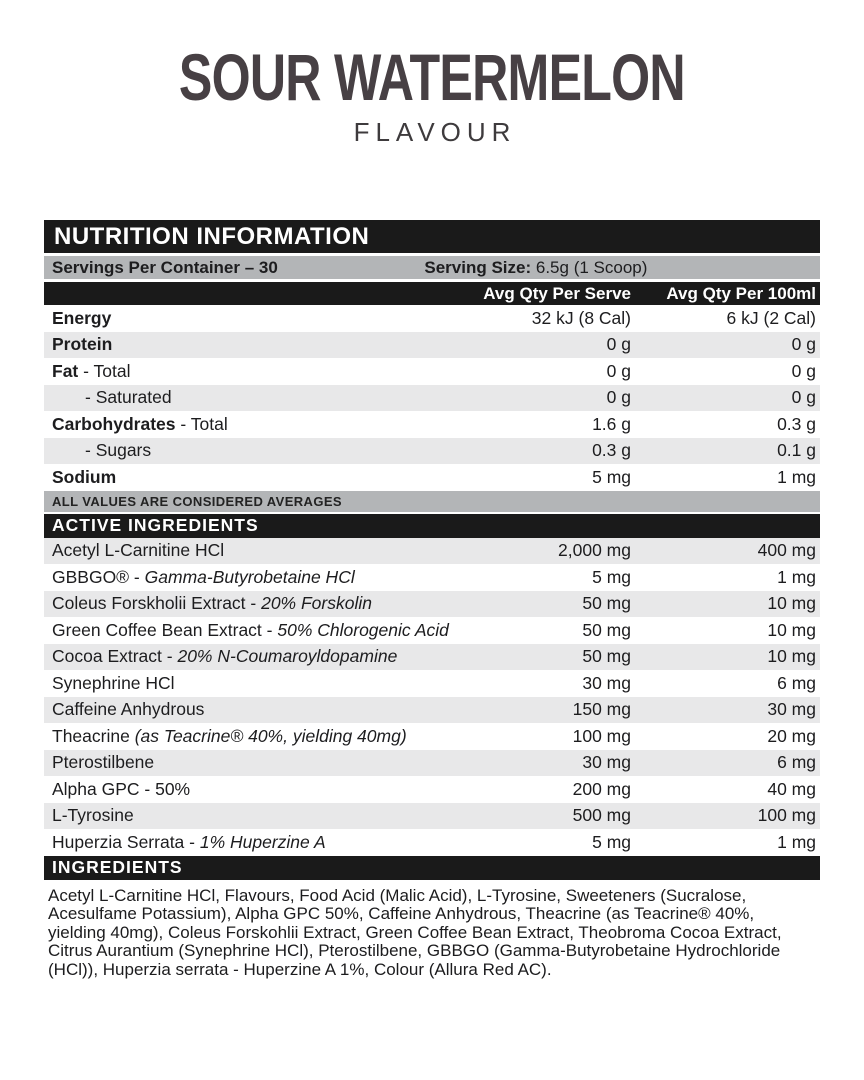 The image size is (864, 1080). Describe the element at coordinates (611, 450) in the screenshot. I see `row-value-per-serve: 0.3 g` at that location.